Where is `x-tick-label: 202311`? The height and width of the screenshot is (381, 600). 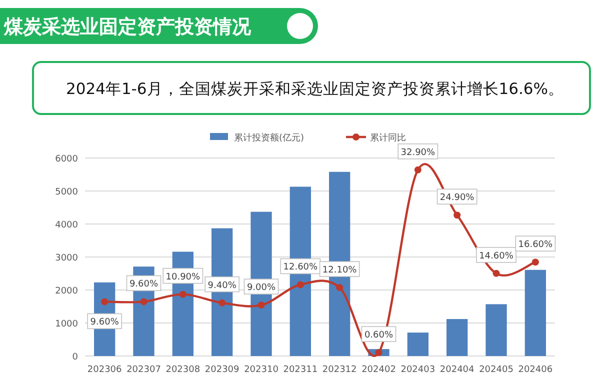
x-tick-label: 202311 is located at coordinates (300, 370).